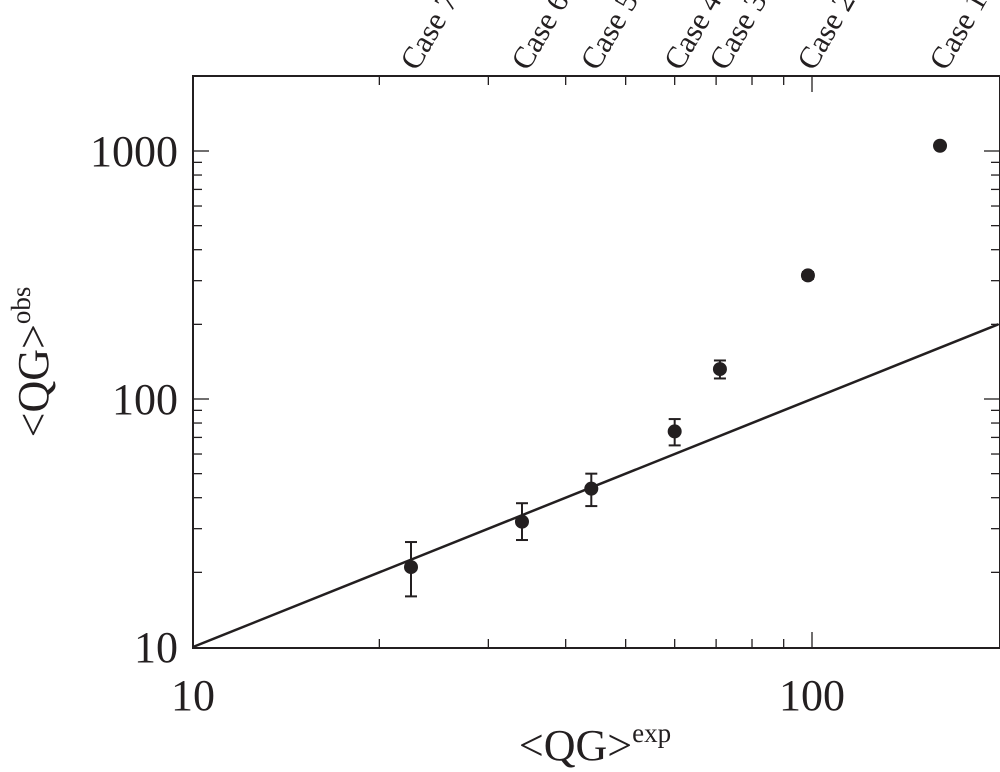 Image resolution: width=1000 pixels, height=772 pixels. What do you see at coordinates (812, 695) in the screenshot?
I see `x-tick-label: 100` at bounding box center [812, 695].